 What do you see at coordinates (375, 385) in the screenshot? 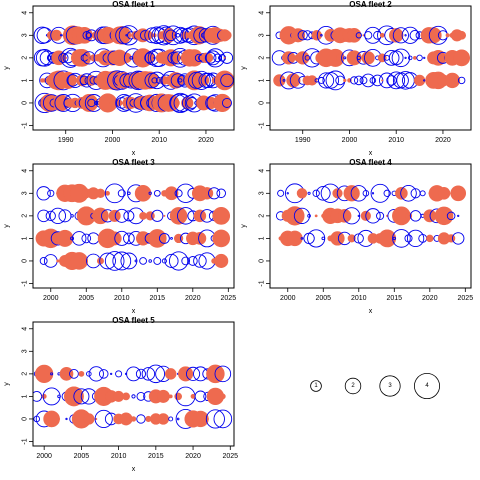
I see `size-legend: 1 2 3 4` at bounding box center [375, 385].